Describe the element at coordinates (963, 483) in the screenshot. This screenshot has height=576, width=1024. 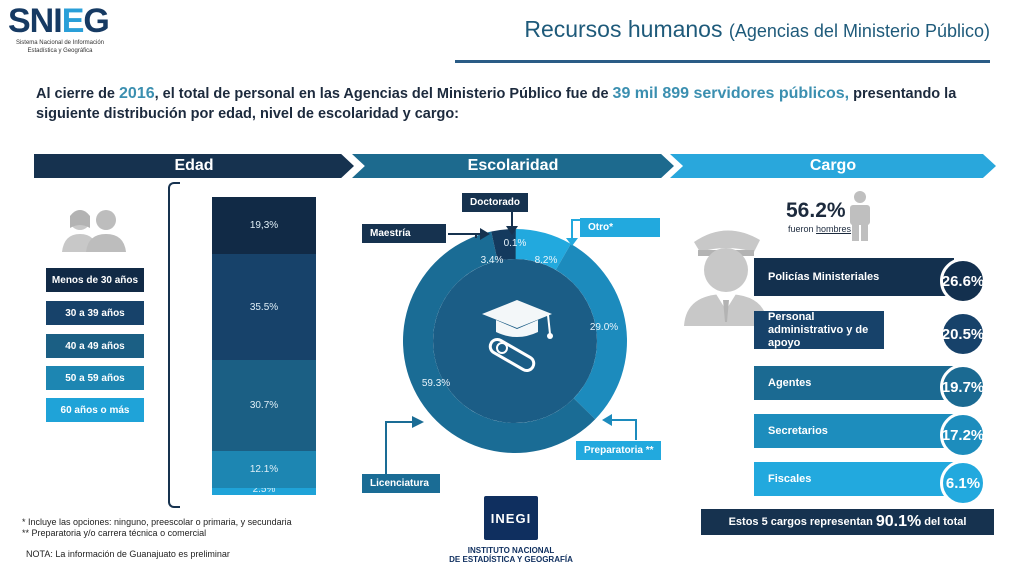
I see `cargo-percent: 6.1%` at that location.